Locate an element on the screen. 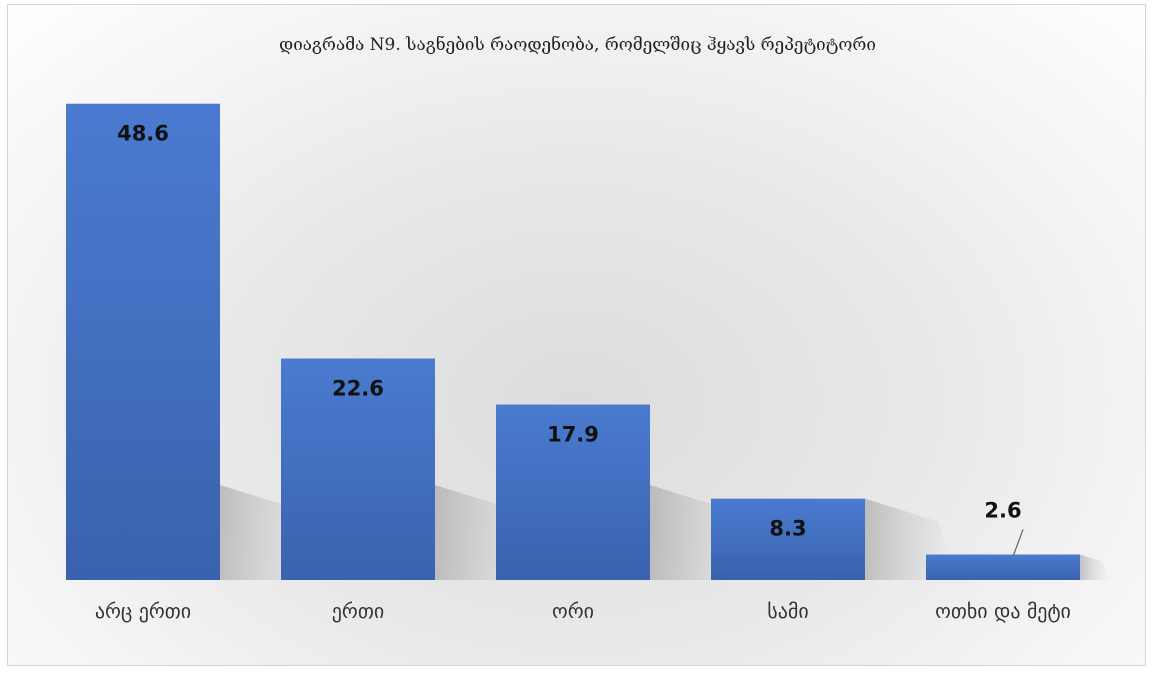 This screenshot has height=673, width=1153. category-label: არც ერთი is located at coordinates (143, 611).